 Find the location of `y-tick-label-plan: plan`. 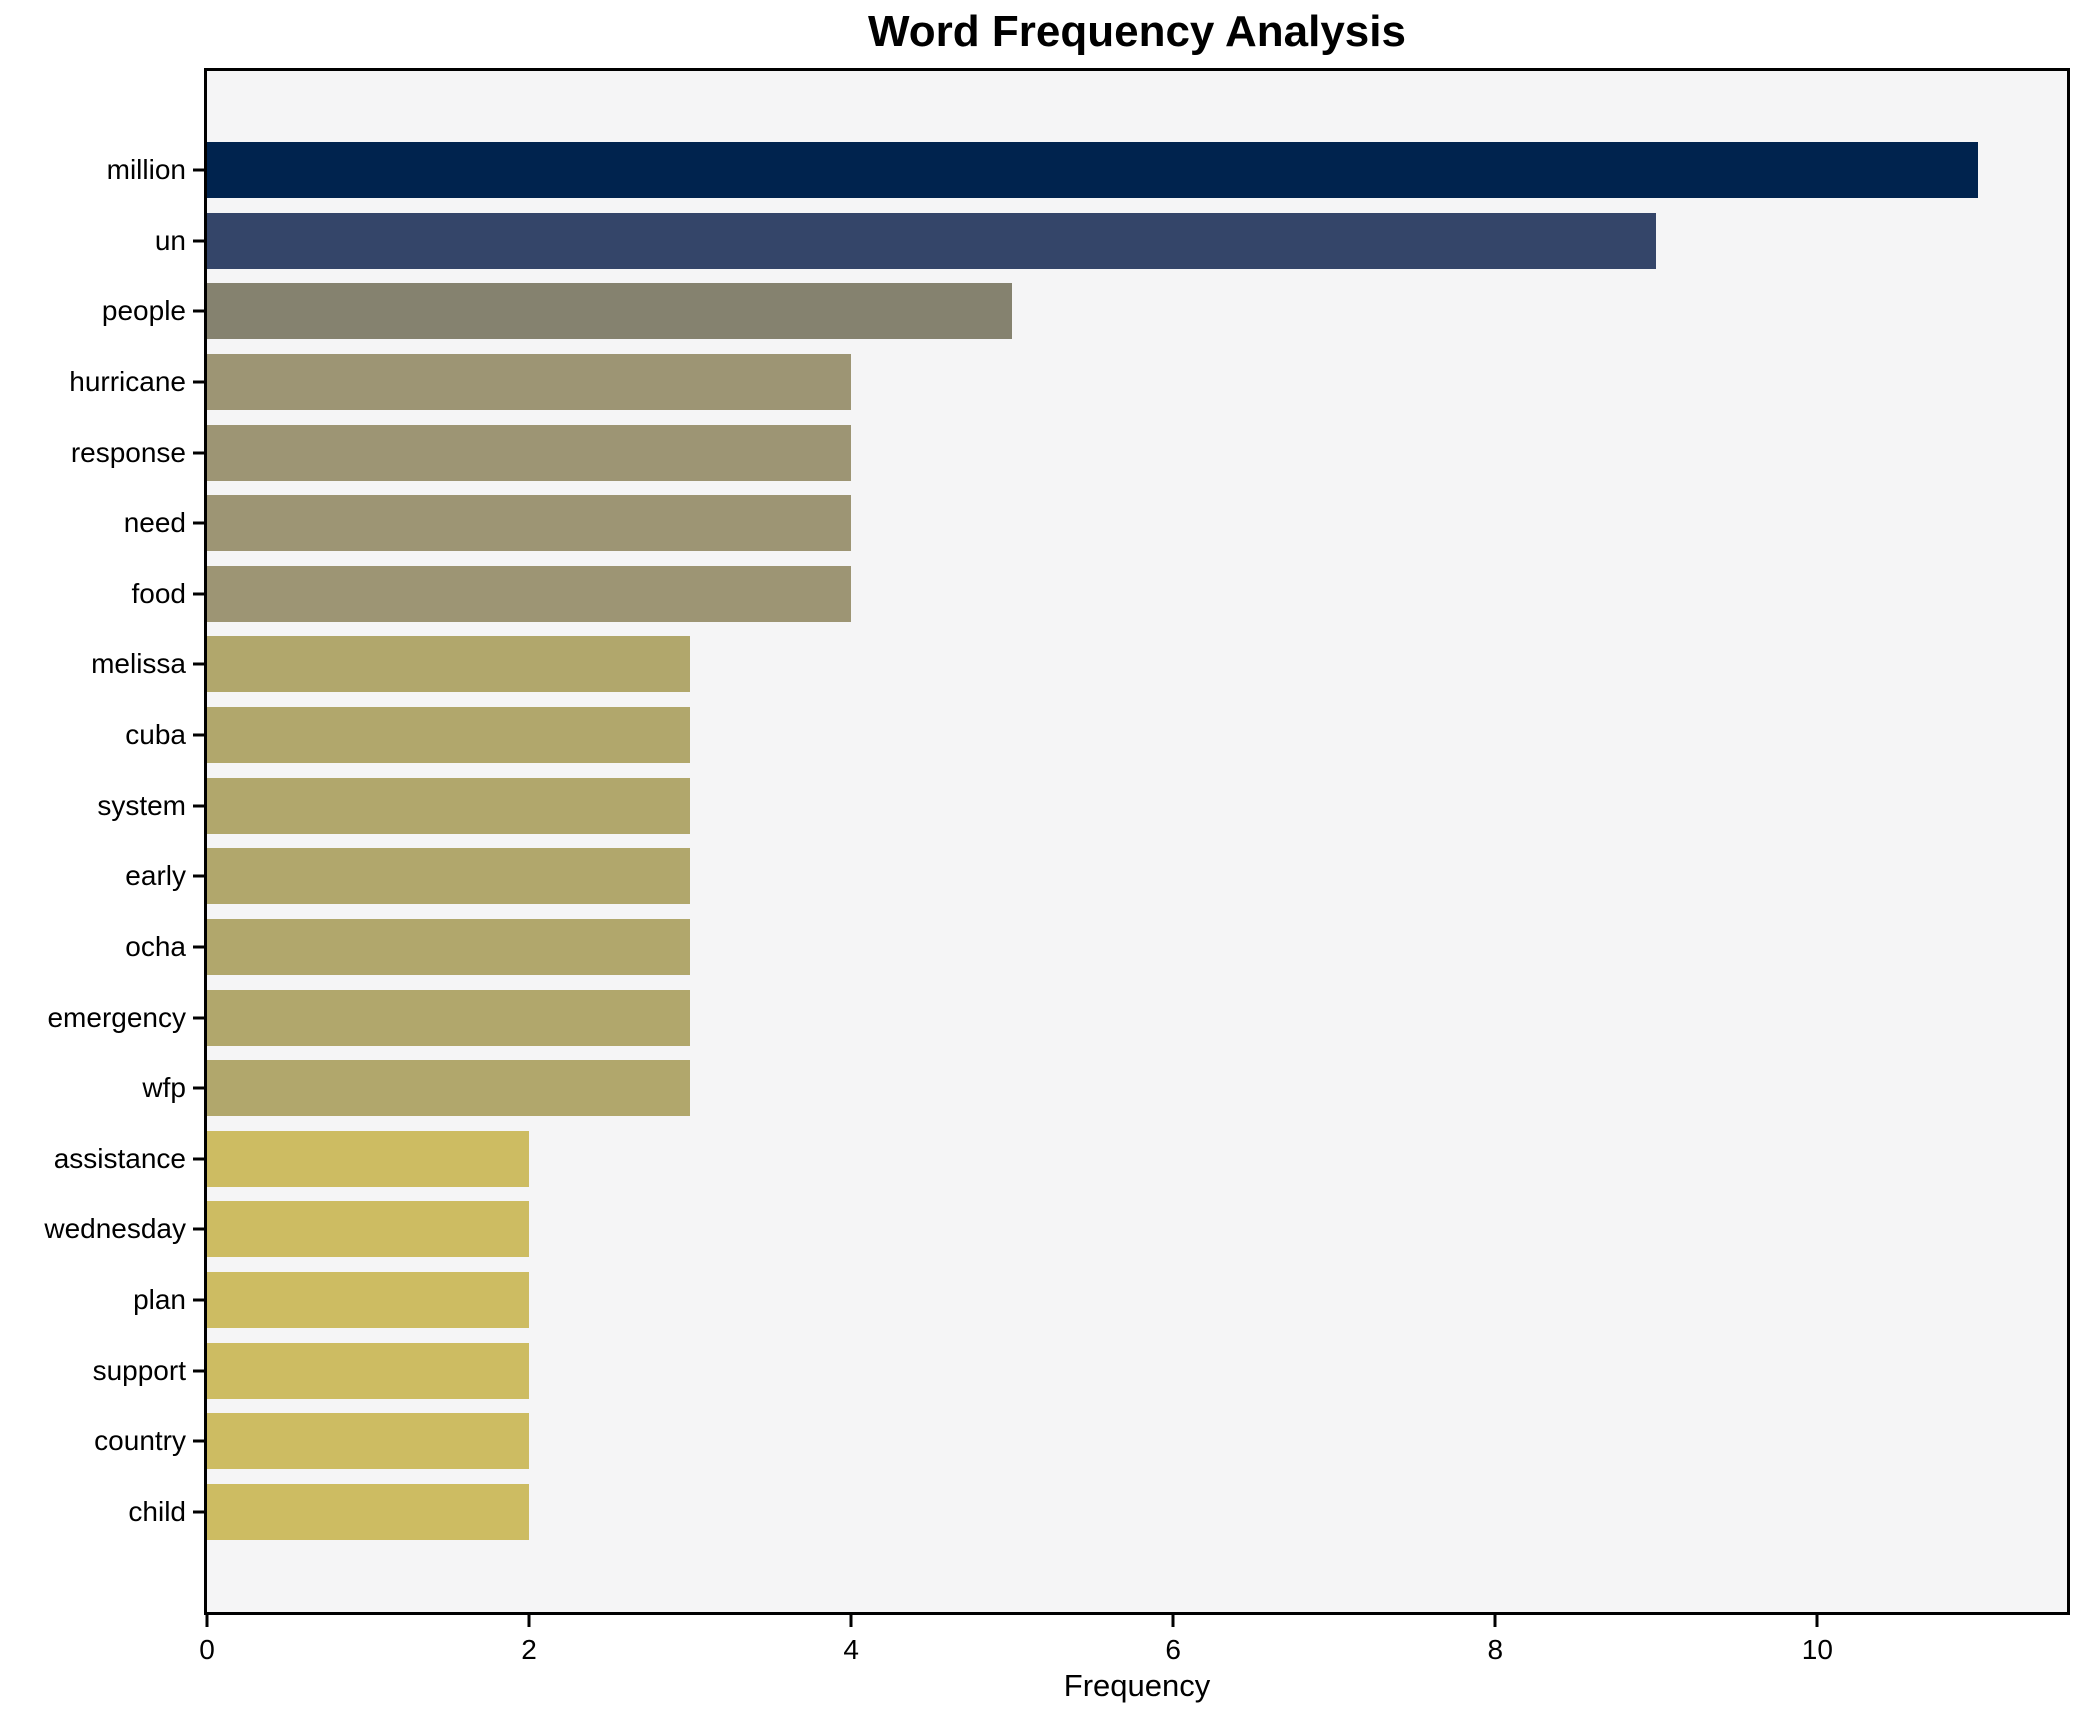

y-tick-label-plan: plan is located at coordinates (159, 1300).